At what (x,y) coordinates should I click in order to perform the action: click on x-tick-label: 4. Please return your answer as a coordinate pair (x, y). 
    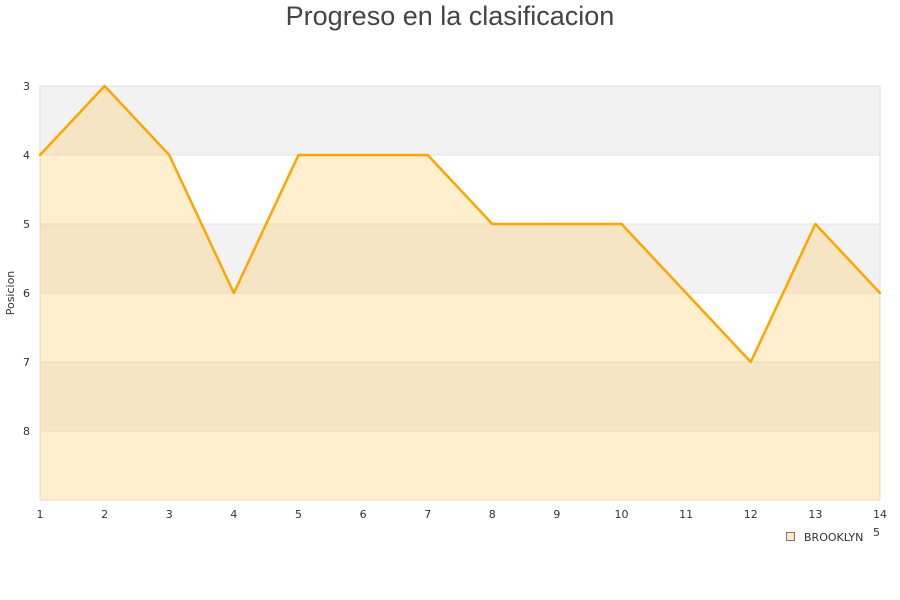
    Looking at the image, I should click on (233, 514).